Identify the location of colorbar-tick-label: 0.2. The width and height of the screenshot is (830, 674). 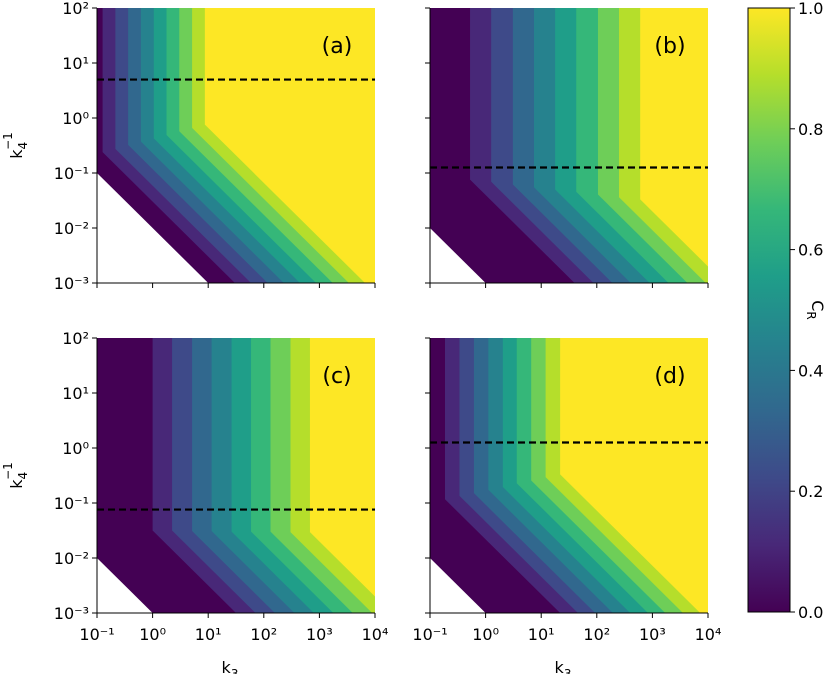
(810, 491).